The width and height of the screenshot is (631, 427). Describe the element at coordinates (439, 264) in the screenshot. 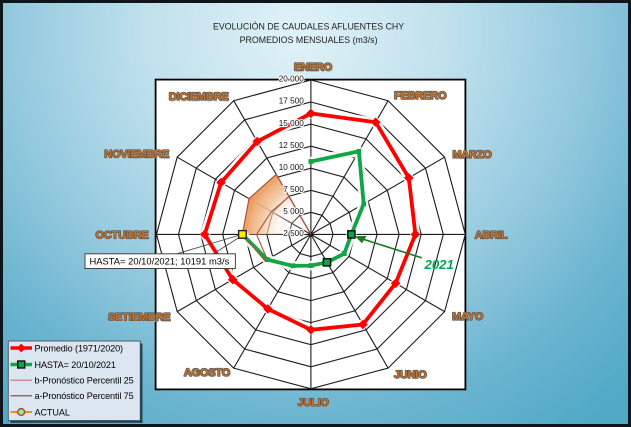

I see `svg-text: 2021` at that location.